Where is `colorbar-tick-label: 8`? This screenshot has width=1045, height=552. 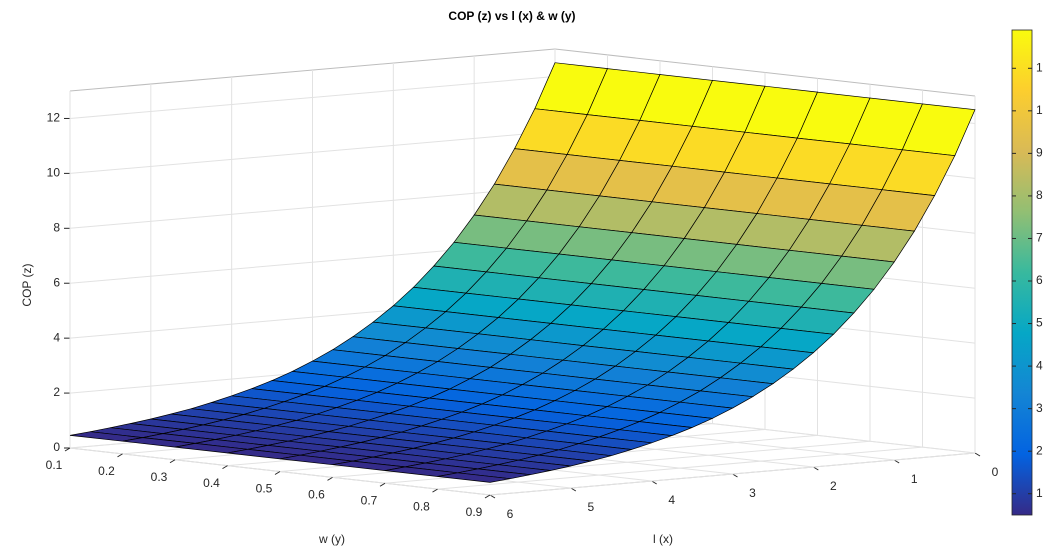 colorbar-tick-label: 8 is located at coordinates (1039, 195).